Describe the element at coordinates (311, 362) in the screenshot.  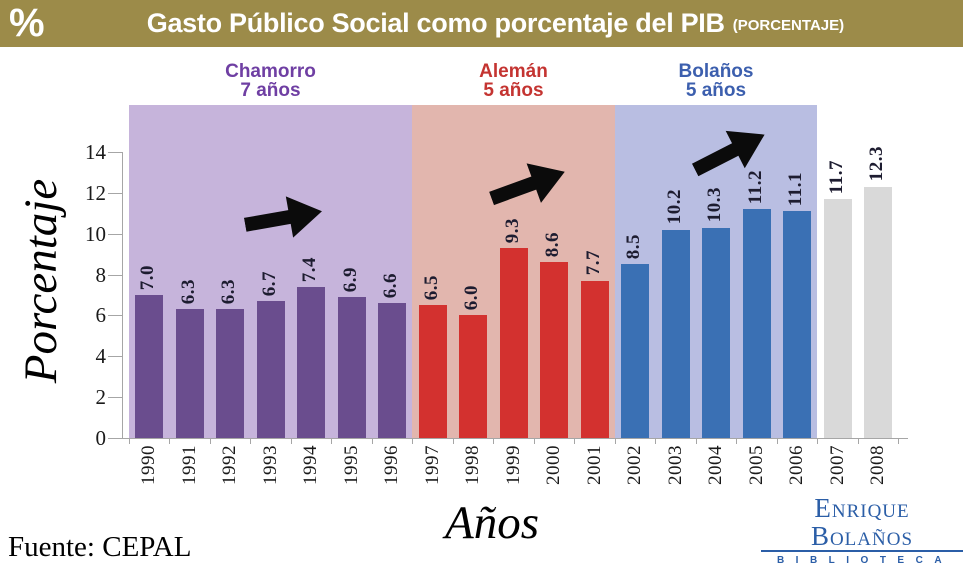
I see `bar-1994` at that location.